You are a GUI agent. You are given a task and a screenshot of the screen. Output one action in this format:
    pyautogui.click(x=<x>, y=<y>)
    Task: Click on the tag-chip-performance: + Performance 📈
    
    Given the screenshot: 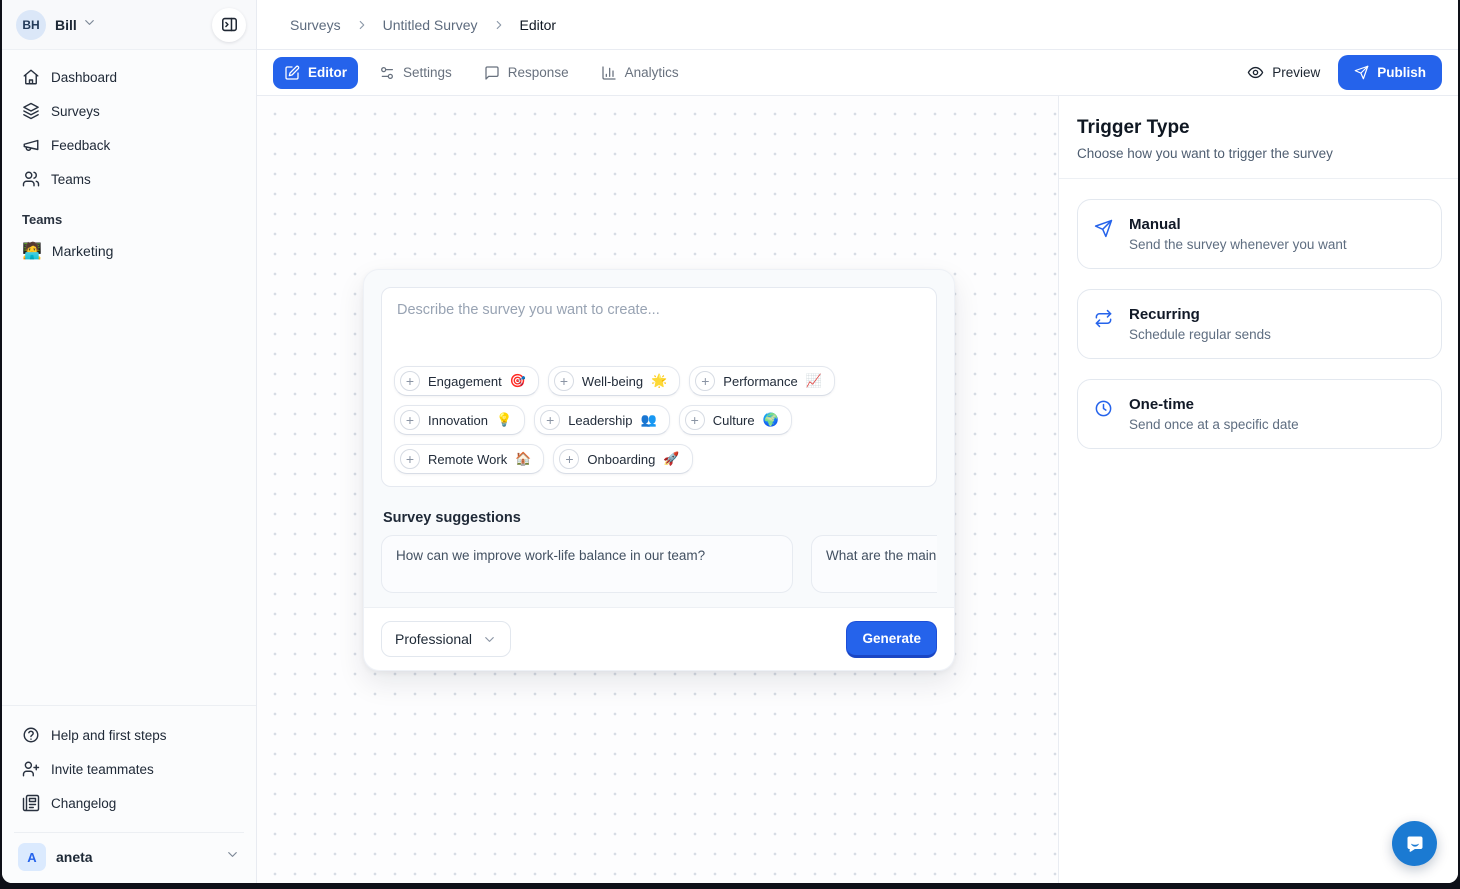 What is the action you would take?
    pyautogui.click(x=762, y=381)
    